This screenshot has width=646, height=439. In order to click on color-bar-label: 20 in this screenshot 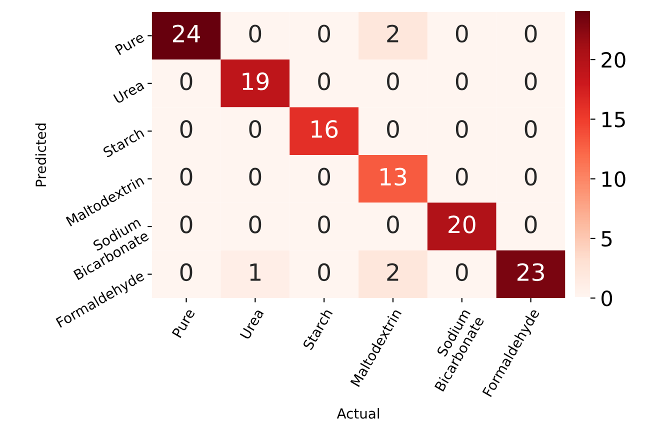, I will do `click(614, 60)`.